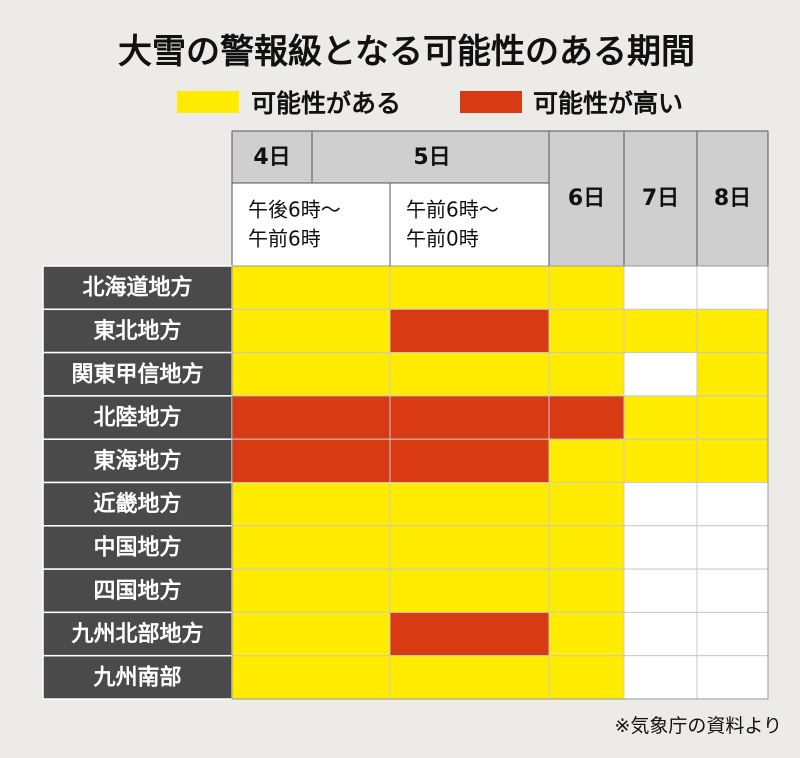 This screenshot has height=758, width=800. Describe the element at coordinates (294, 210) in the screenshot. I see `period-label-line1: 午後6時〜` at that location.